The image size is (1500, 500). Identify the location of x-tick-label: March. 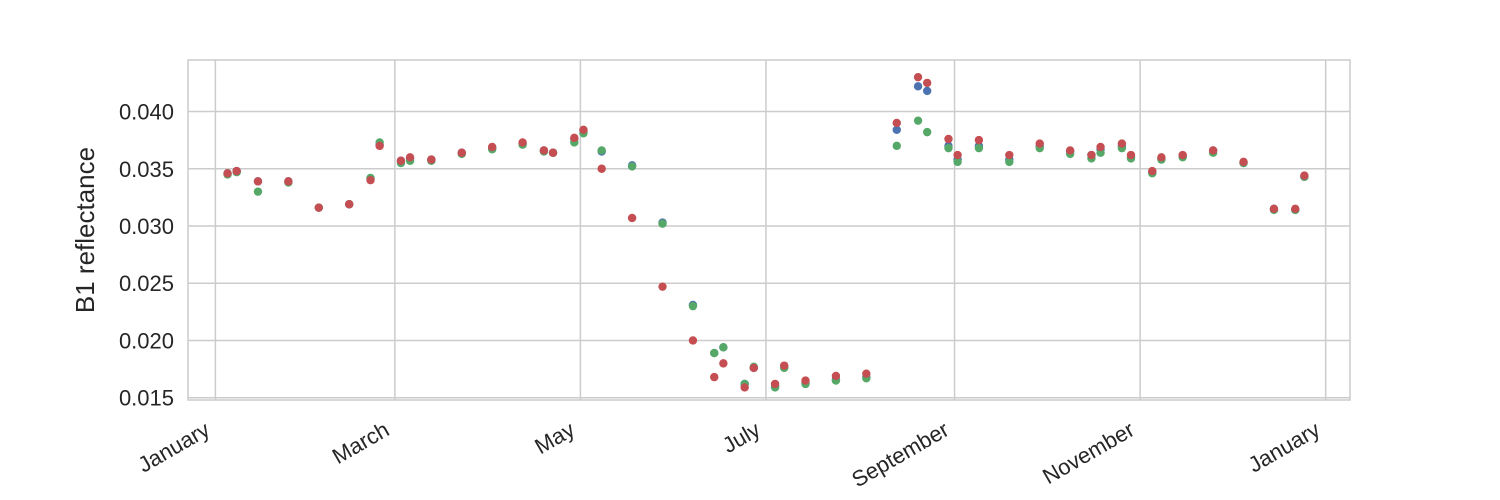
(360, 443).